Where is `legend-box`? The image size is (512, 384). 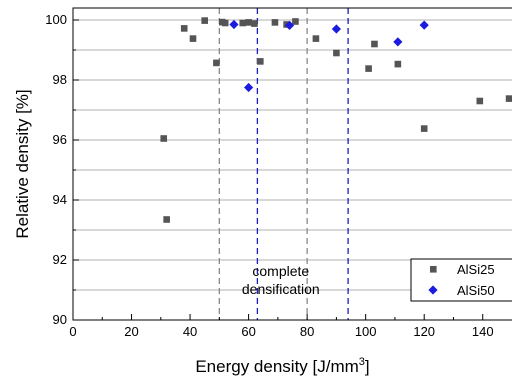 legend-box is located at coordinates (461, 280).